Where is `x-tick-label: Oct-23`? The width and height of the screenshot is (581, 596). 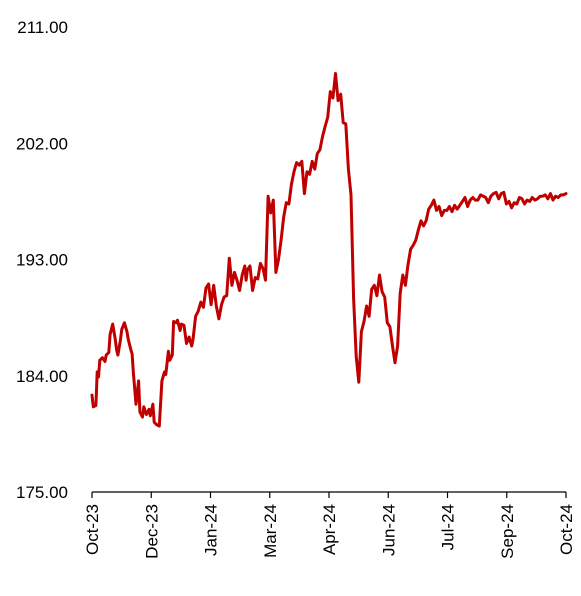
x-tick-label: Oct-23 is located at coordinates (92, 529).